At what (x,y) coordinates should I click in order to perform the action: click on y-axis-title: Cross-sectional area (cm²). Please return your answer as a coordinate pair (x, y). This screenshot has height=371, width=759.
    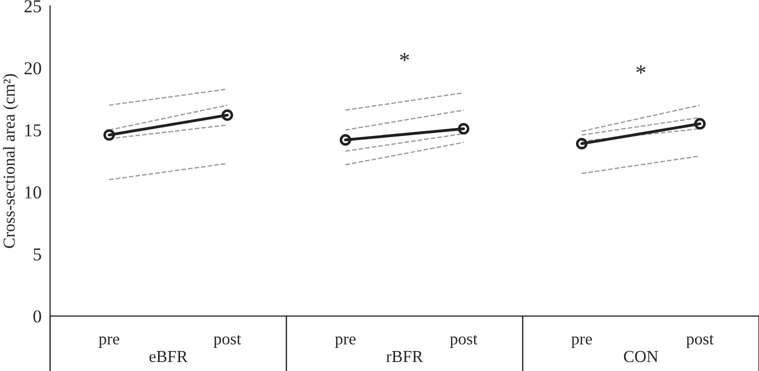
    Looking at the image, I should click on (10, 161).